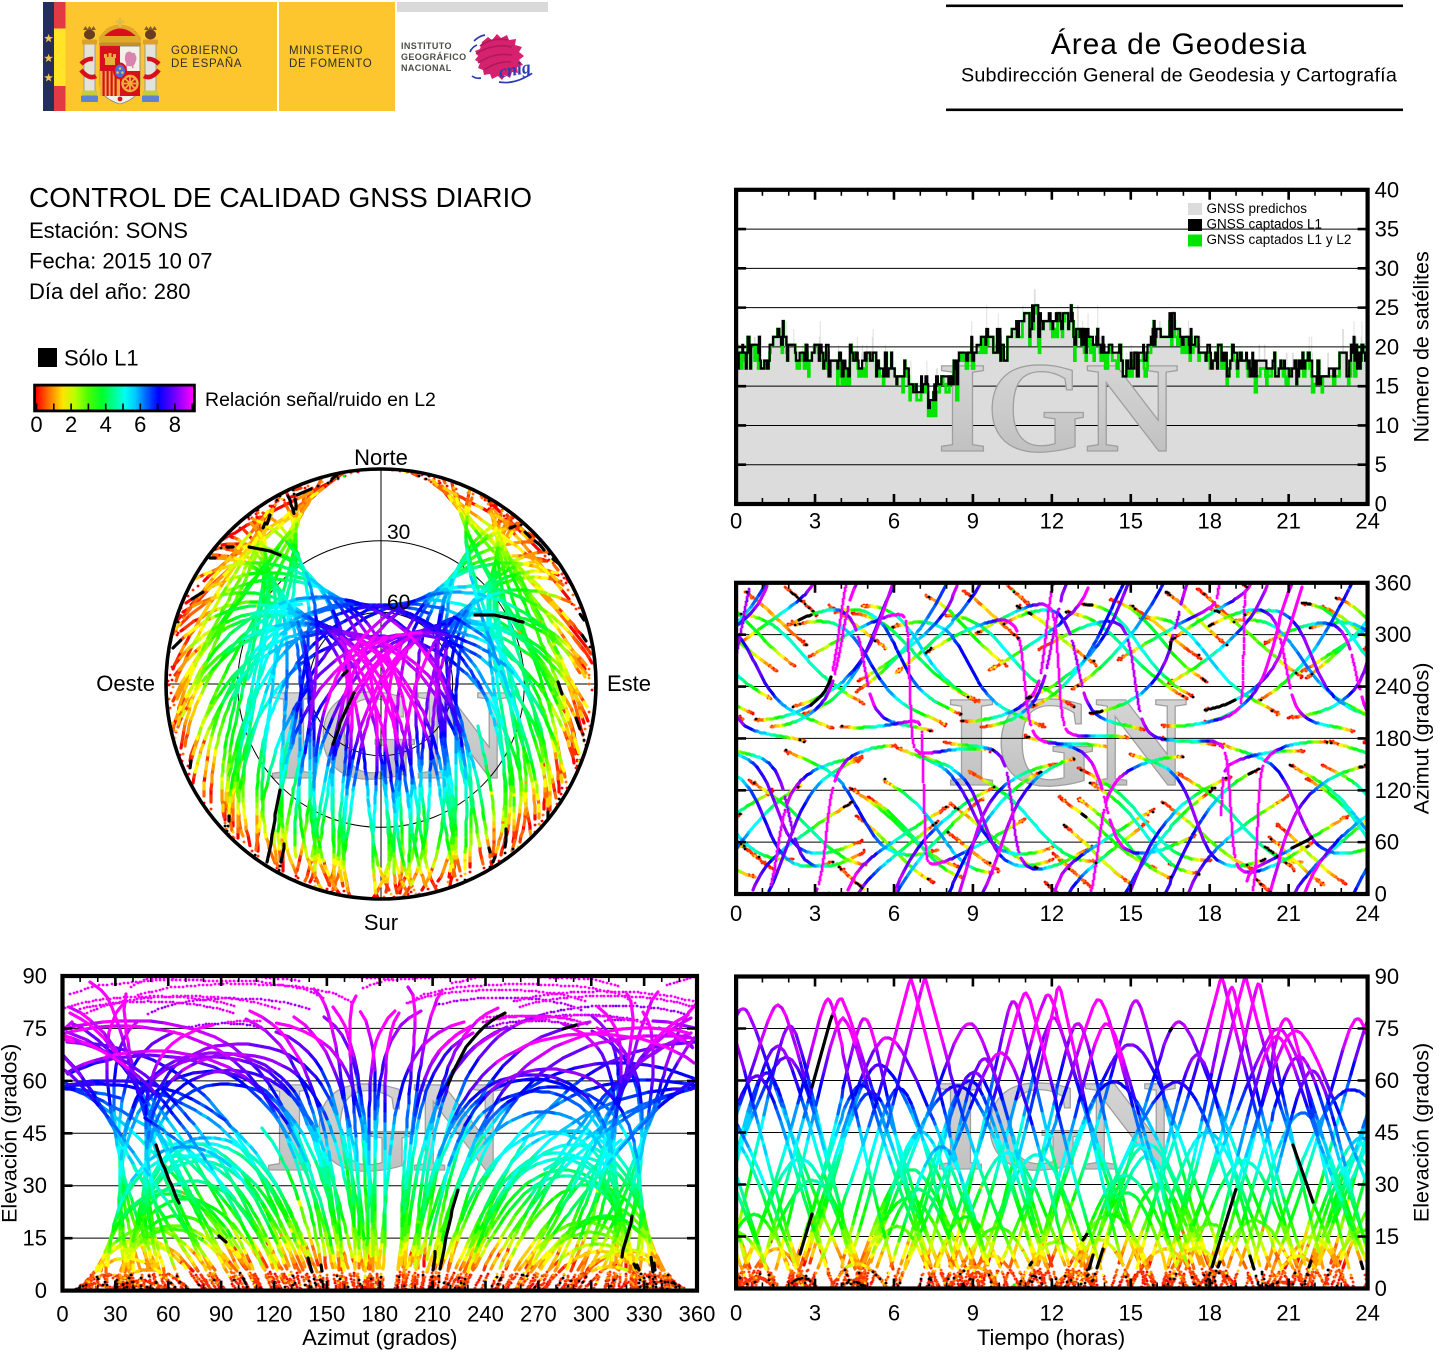 The width and height of the screenshot is (1445, 1355). What do you see at coordinates (1051, 1337) in the screenshot?
I see `svg-text: Tiempo (horas)` at bounding box center [1051, 1337].